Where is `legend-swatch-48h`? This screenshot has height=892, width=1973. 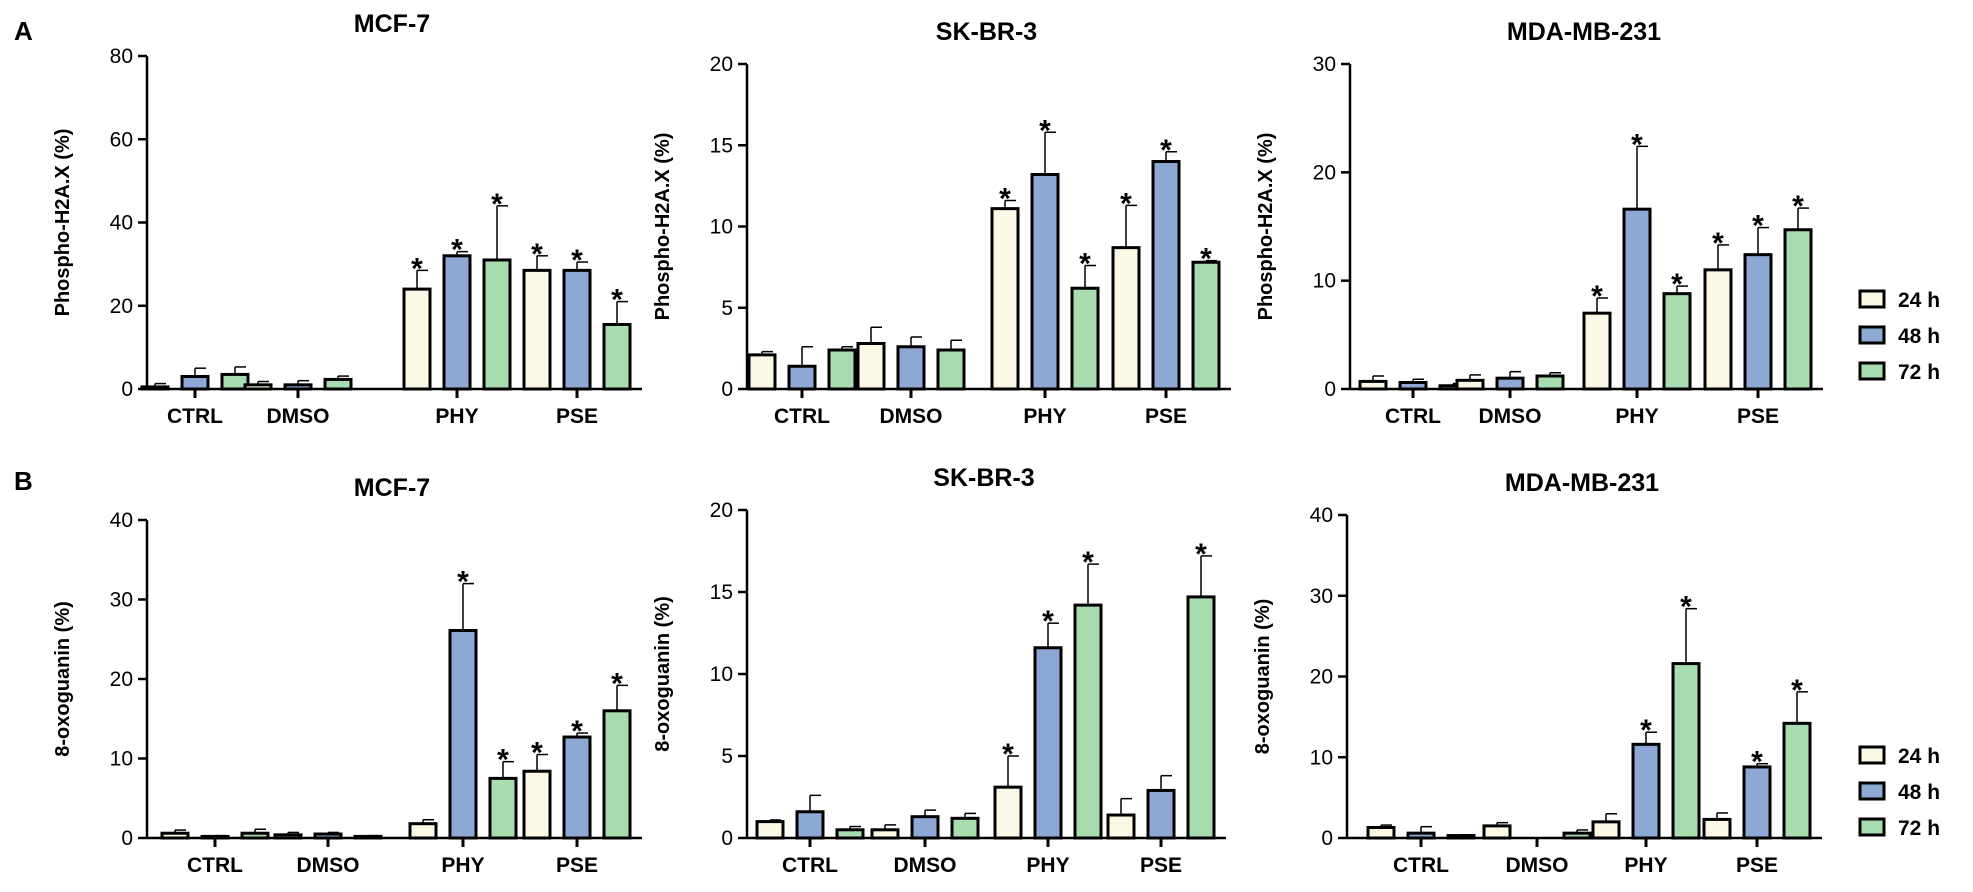 legend-swatch-48h is located at coordinates (1872, 791).